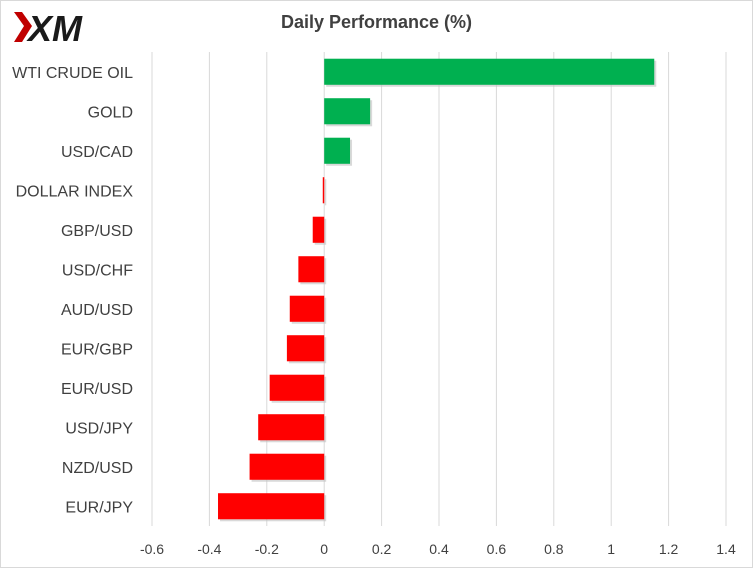 Image resolution: width=753 pixels, height=568 pixels. I want to click on x-tick-label: 1.2, so click(669, 549).